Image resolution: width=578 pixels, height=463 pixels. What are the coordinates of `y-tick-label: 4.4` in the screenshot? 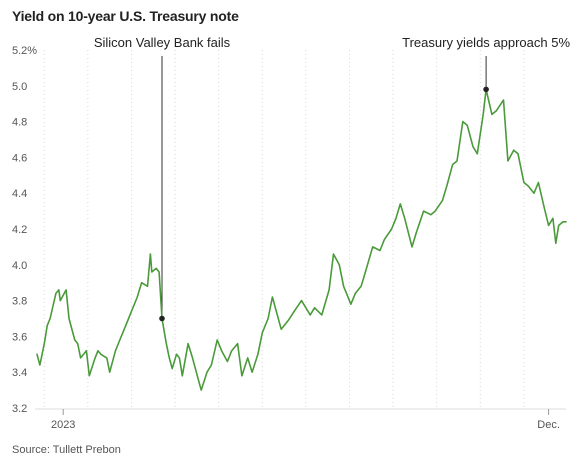 It's located at (19, 194).